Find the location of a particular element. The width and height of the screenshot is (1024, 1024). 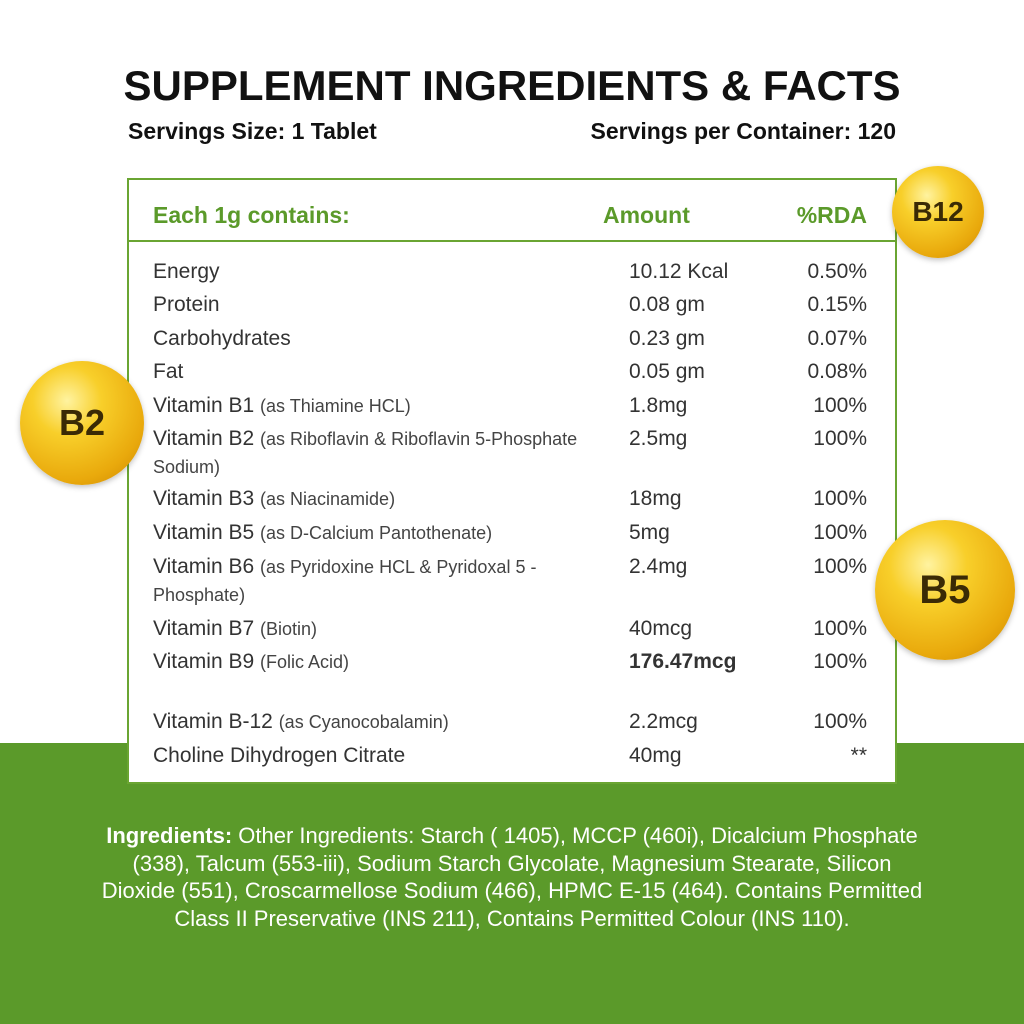

name: Vitamin B9 is located at coordinates (204, 661).